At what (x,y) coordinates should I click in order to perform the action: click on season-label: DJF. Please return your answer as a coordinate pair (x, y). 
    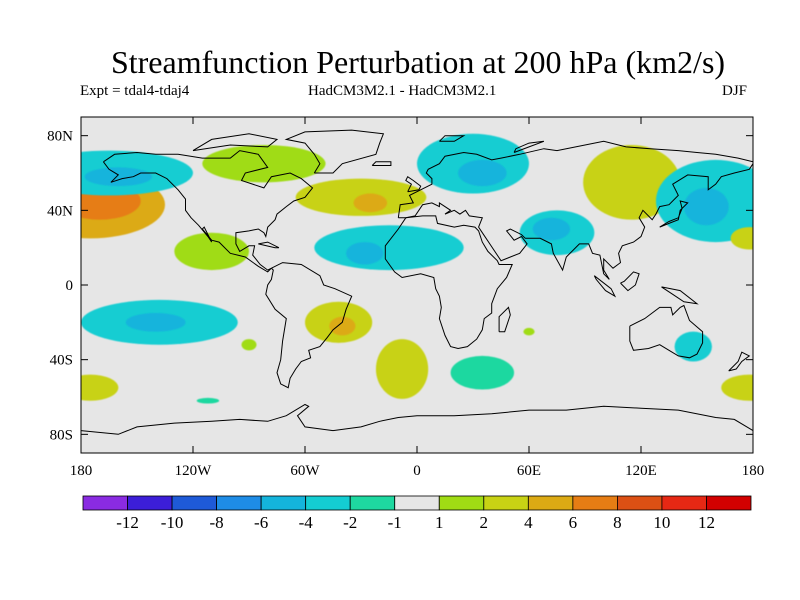
    Looking at the image, I should click on (735, 91).